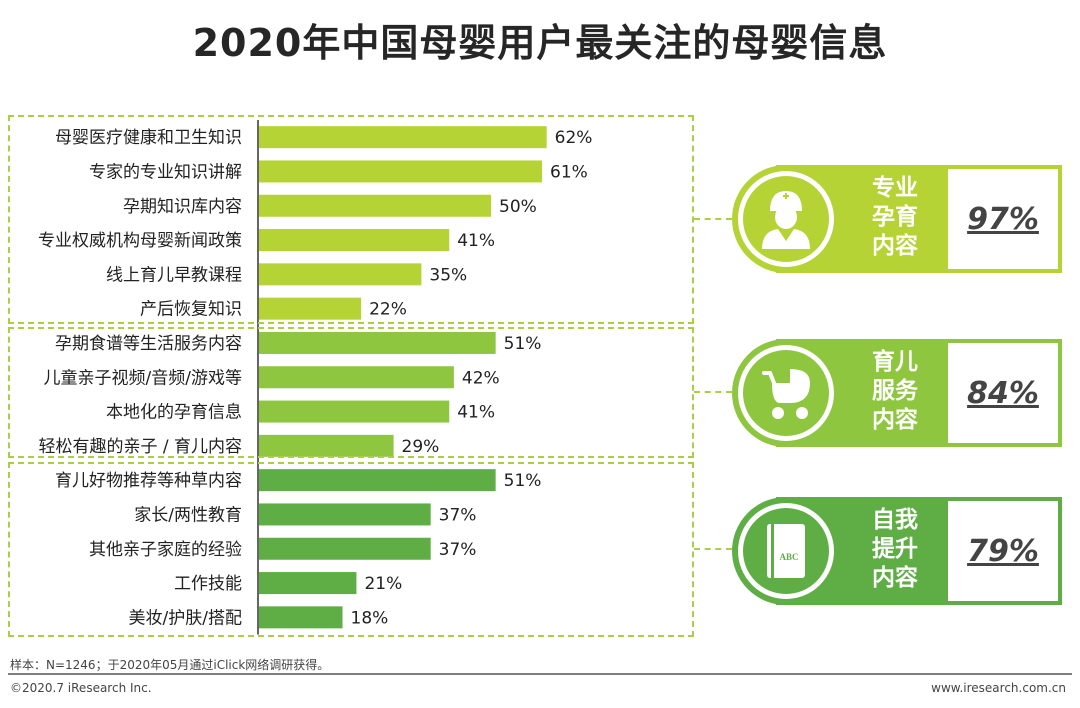 The image size is (1080, 708). What do you see at coordinates (165, 172) in the screenshot?
I see `category-label: 专家的专业知识讲解` at bounding box center [165, 172].